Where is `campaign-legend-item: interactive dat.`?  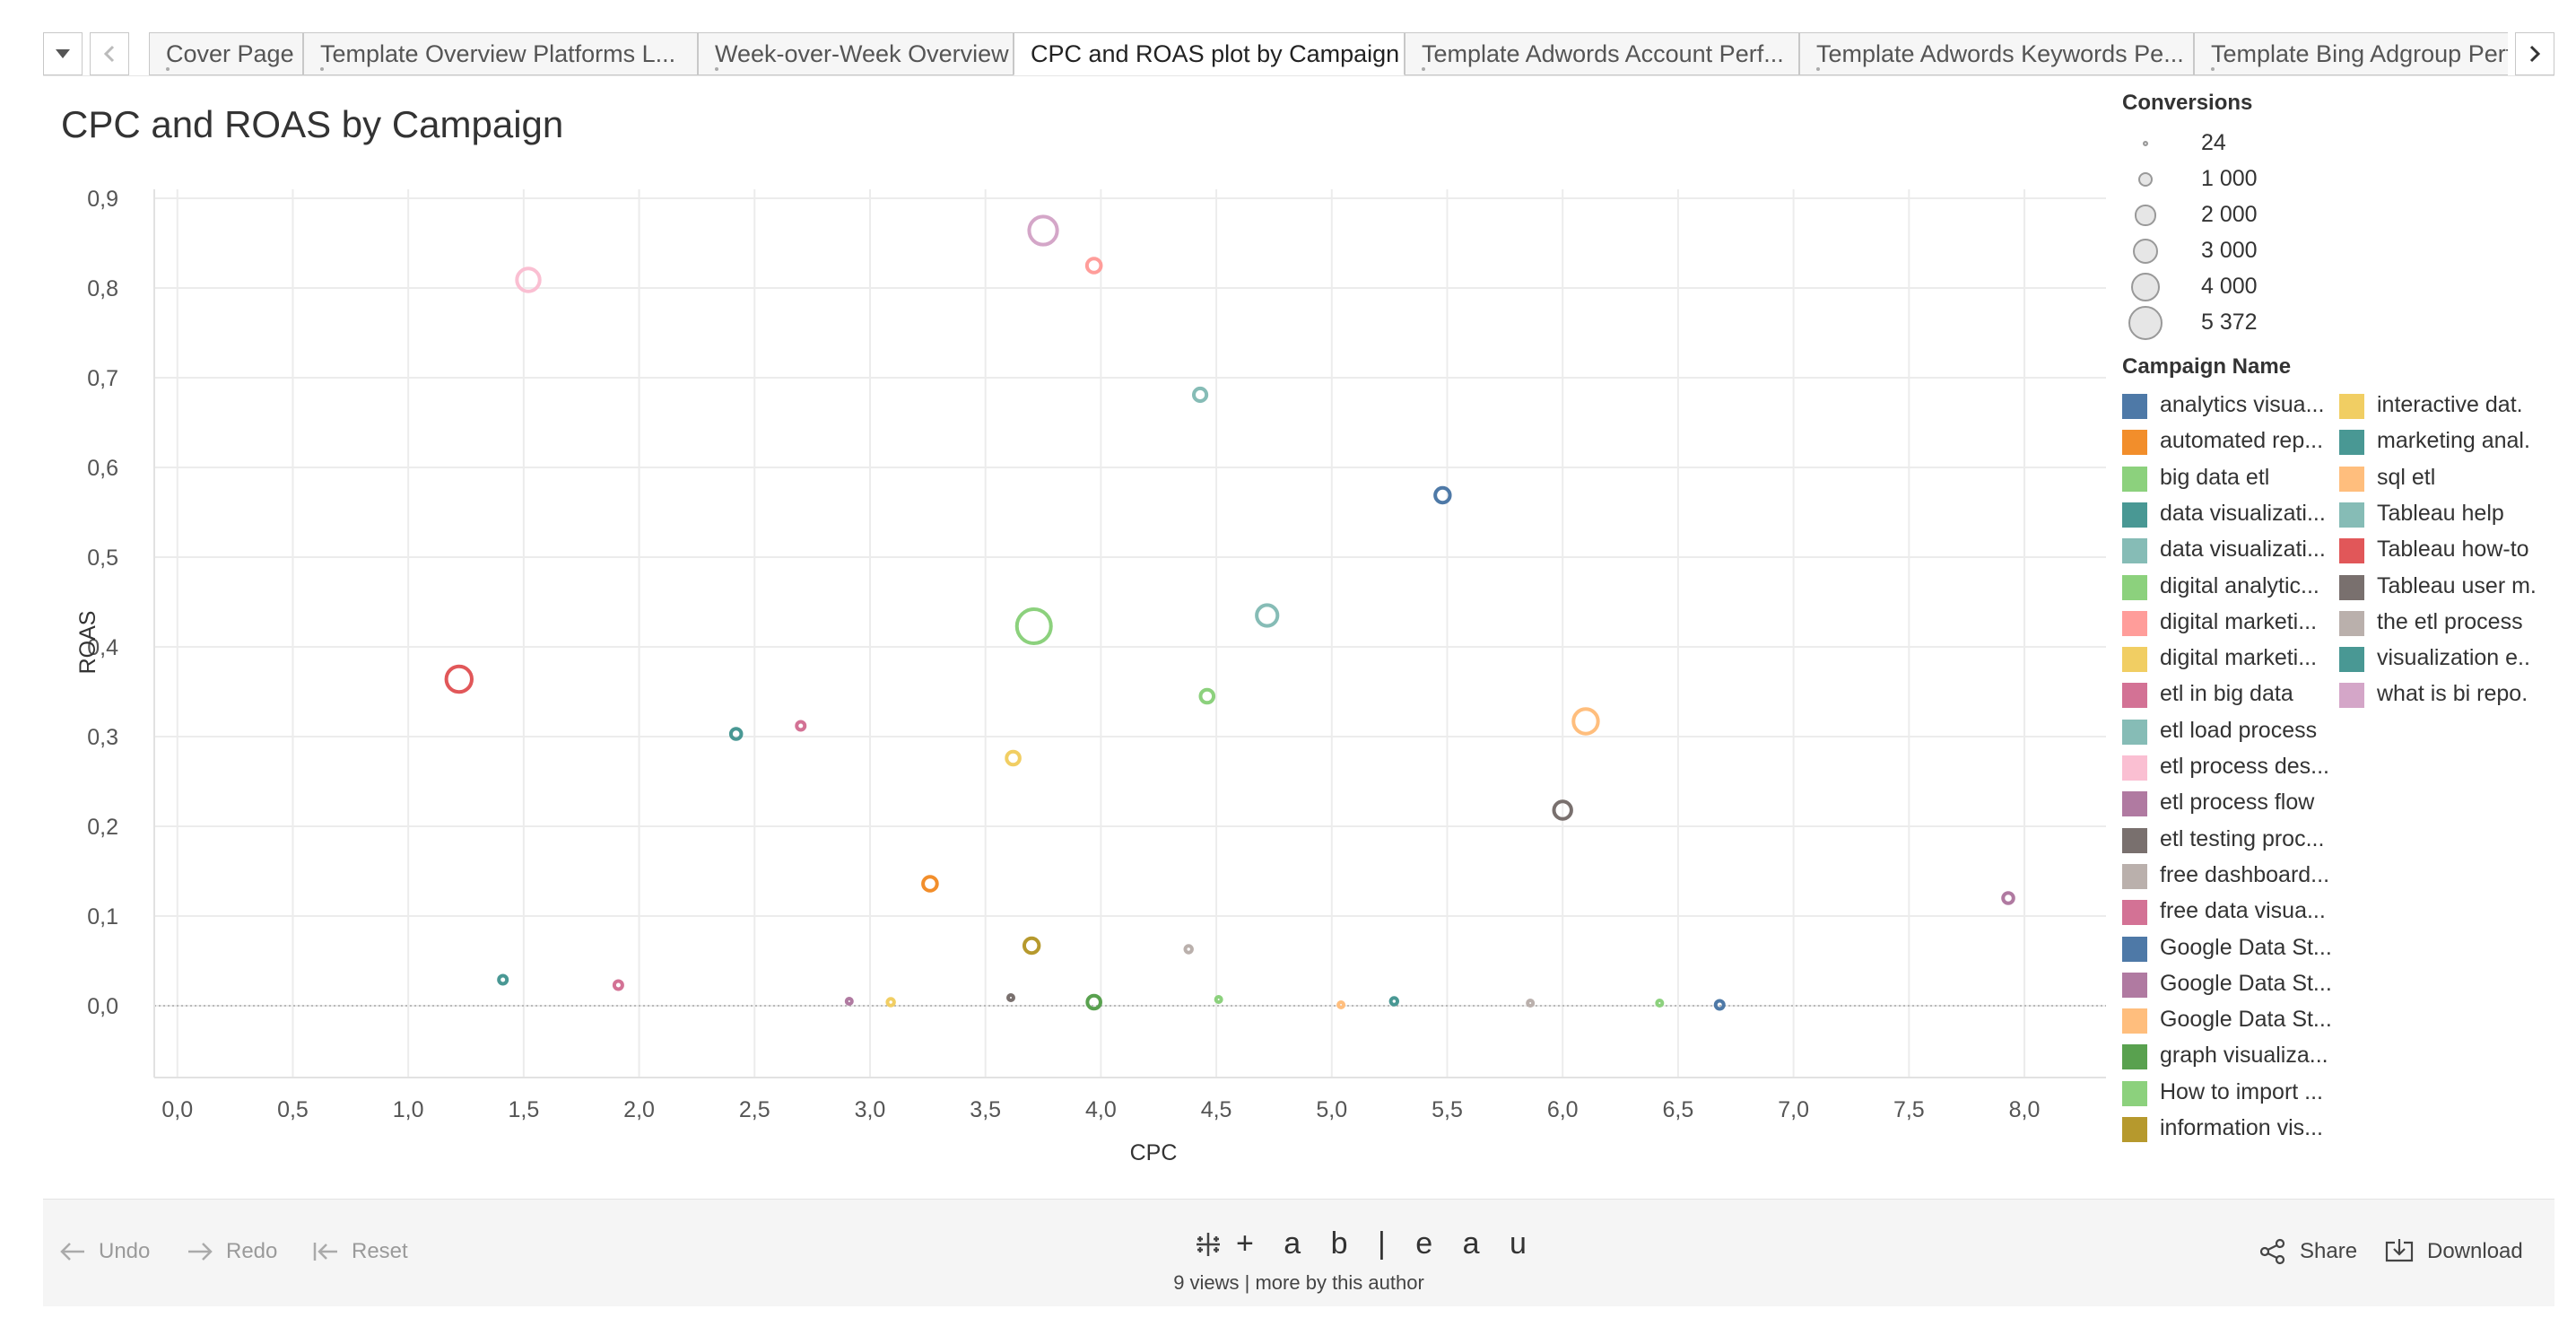 campaign-legend-item: interactive dat. is located at coordinates (2446, 405).